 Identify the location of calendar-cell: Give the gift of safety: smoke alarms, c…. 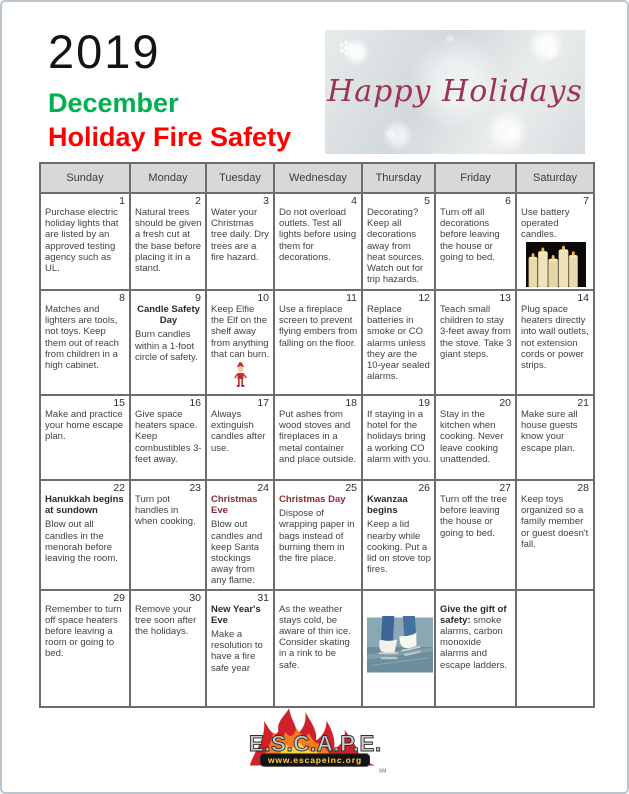
(475, 648).